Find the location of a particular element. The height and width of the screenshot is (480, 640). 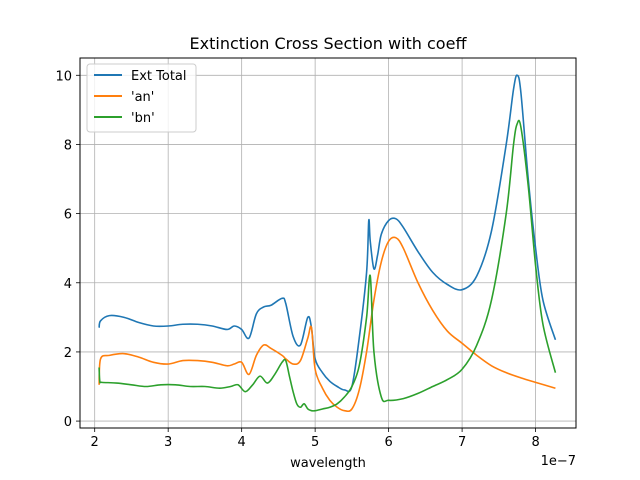

chart-title: Extinction Cross Section with coeff is located at coordinates (329, 43).